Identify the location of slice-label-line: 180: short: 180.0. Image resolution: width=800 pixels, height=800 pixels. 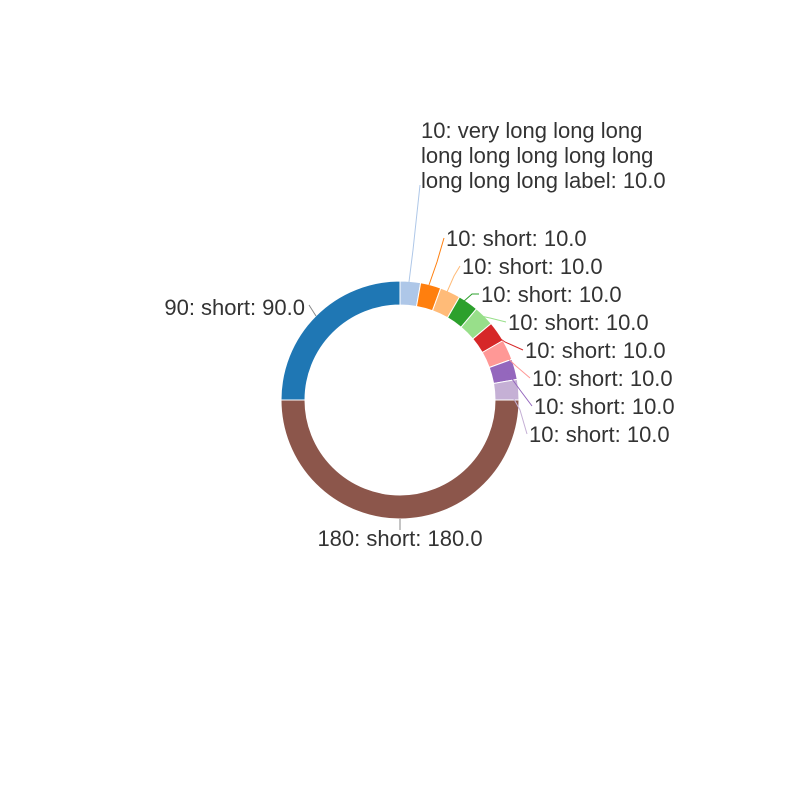
(399, 538).